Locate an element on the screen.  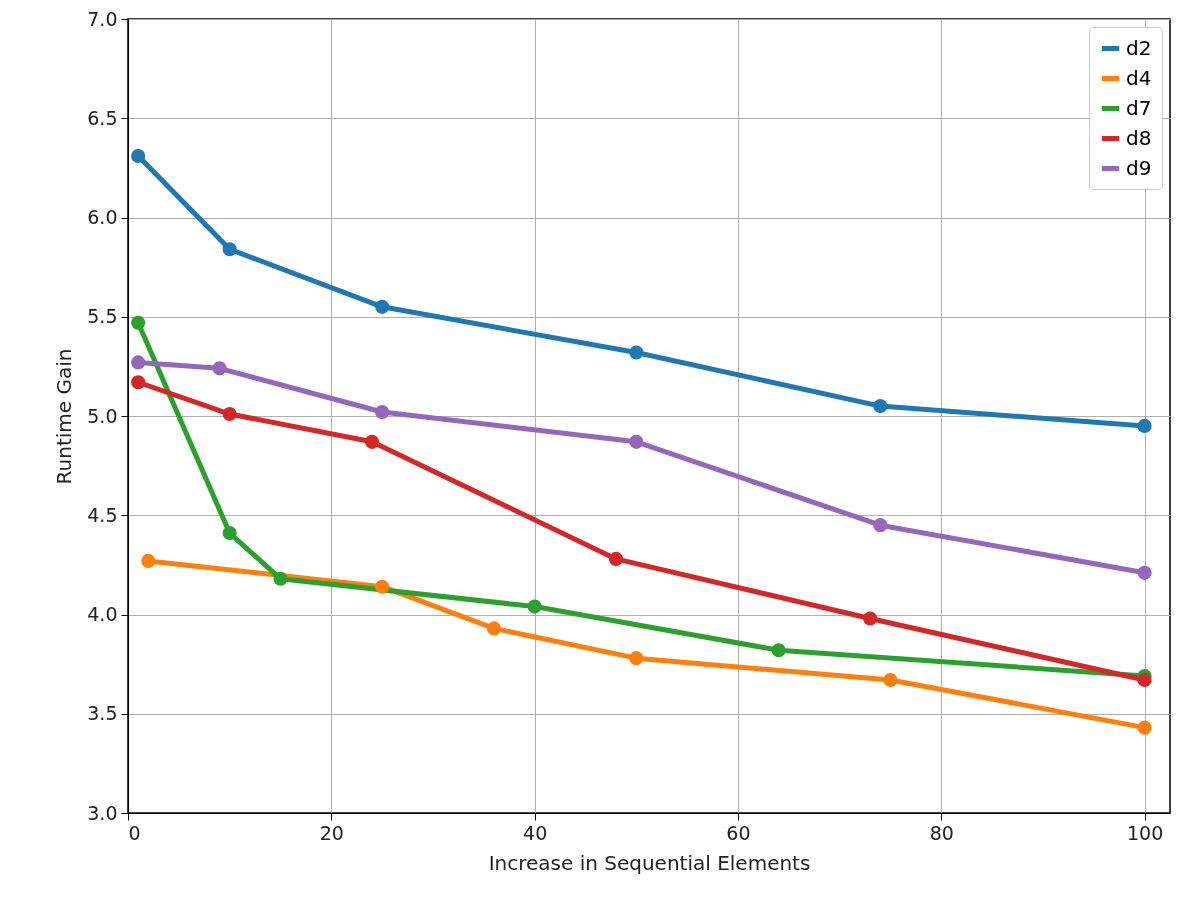
x-tick-label: 0 is located at coordinates (134, 832).